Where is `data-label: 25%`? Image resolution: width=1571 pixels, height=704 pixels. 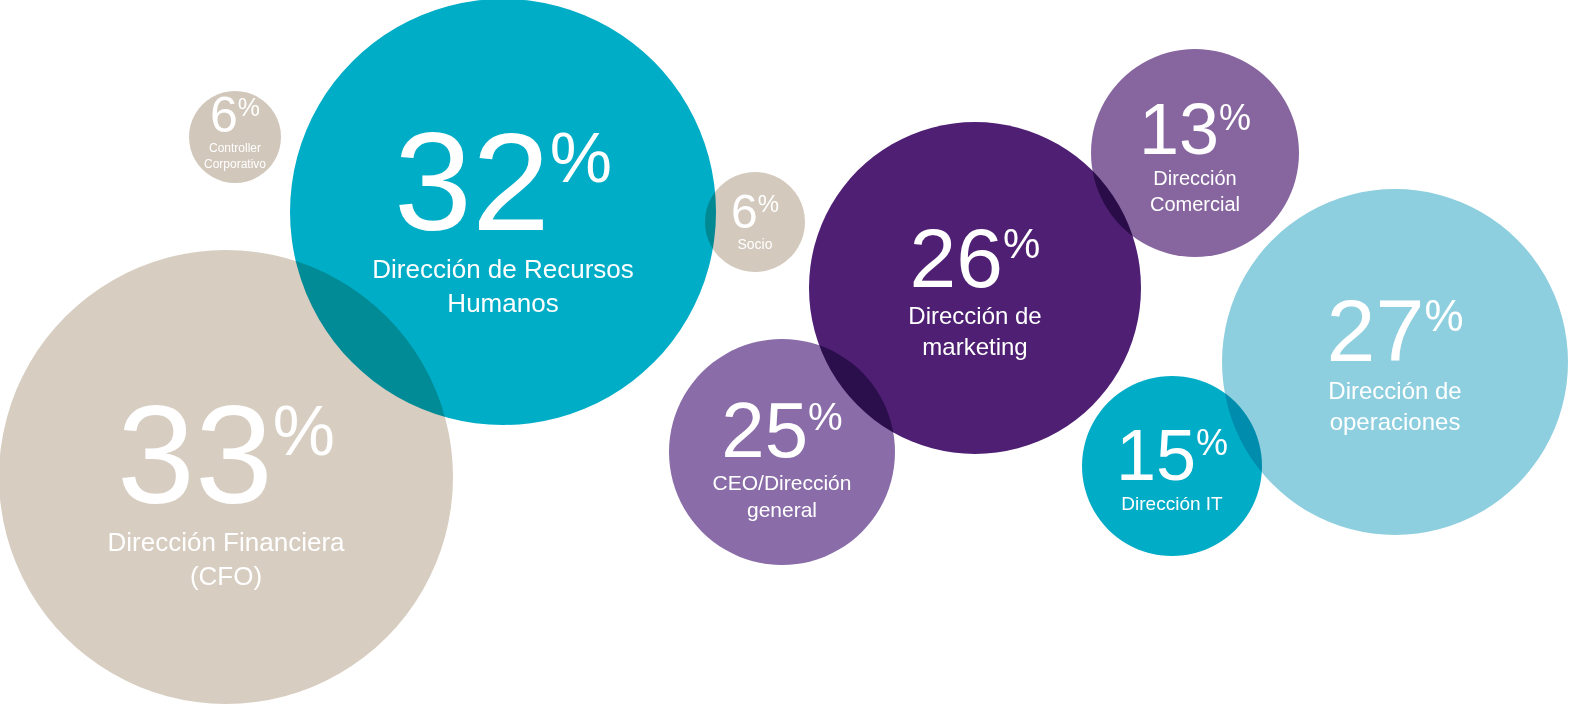 data-label: 25% is located at coordinates (782, 430).